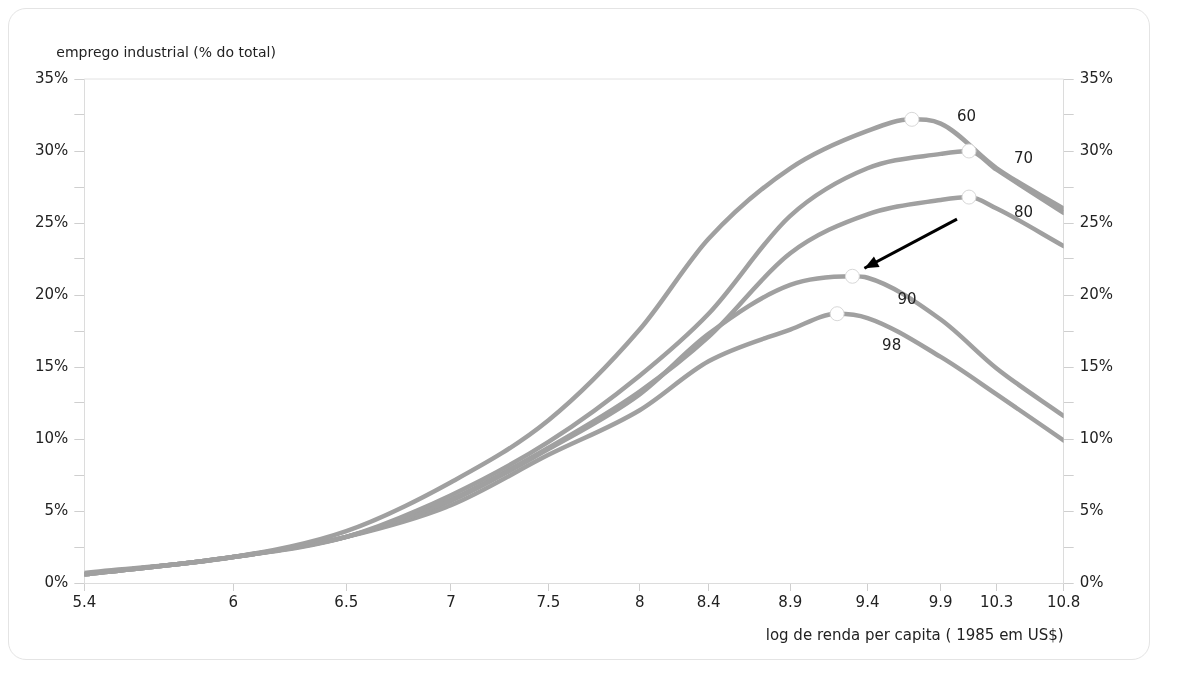 This screenshot has height=684, width=1179. What do you see at coordinates (52, 221) in the screenshot?
I see `y-tick-label: 25%` at bounding box center [52, 221].